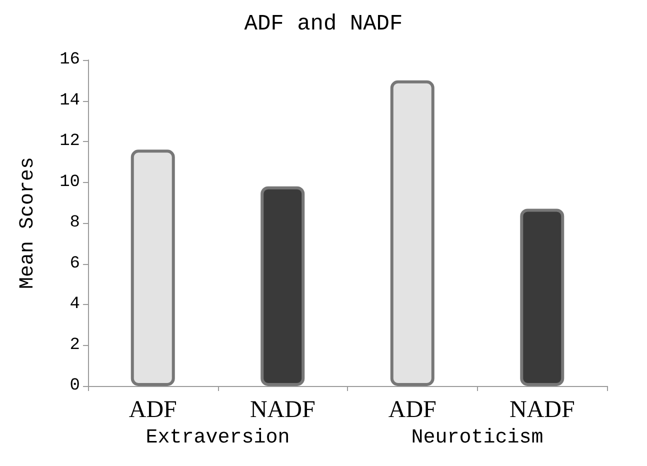  I want to click on y-tick-label: 8, so click(75, 223).